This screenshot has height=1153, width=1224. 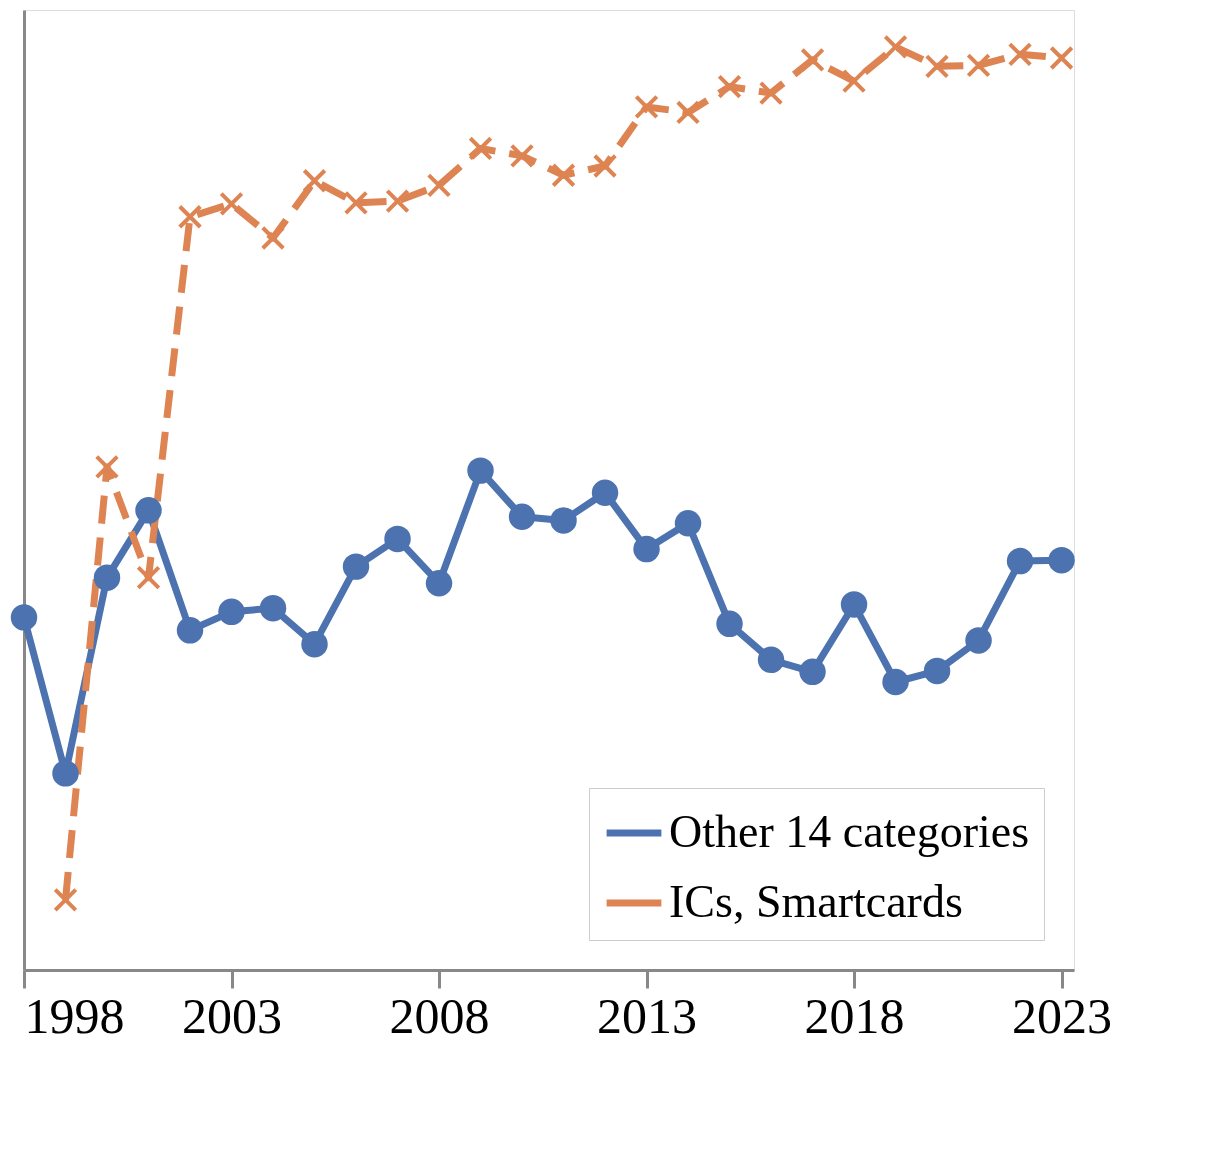 I want to click on x-tick-label: 2023, so click(x=1062, y=1015).